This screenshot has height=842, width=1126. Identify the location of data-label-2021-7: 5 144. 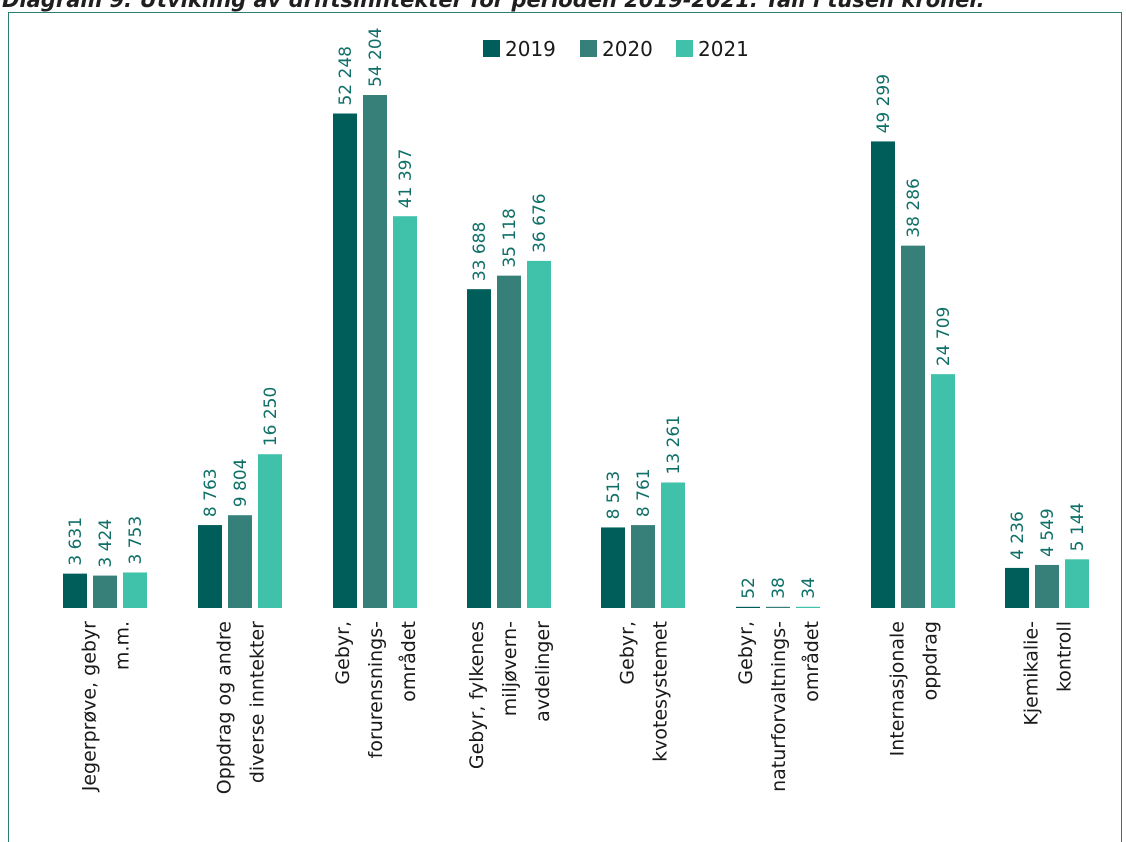
(1078, 527).